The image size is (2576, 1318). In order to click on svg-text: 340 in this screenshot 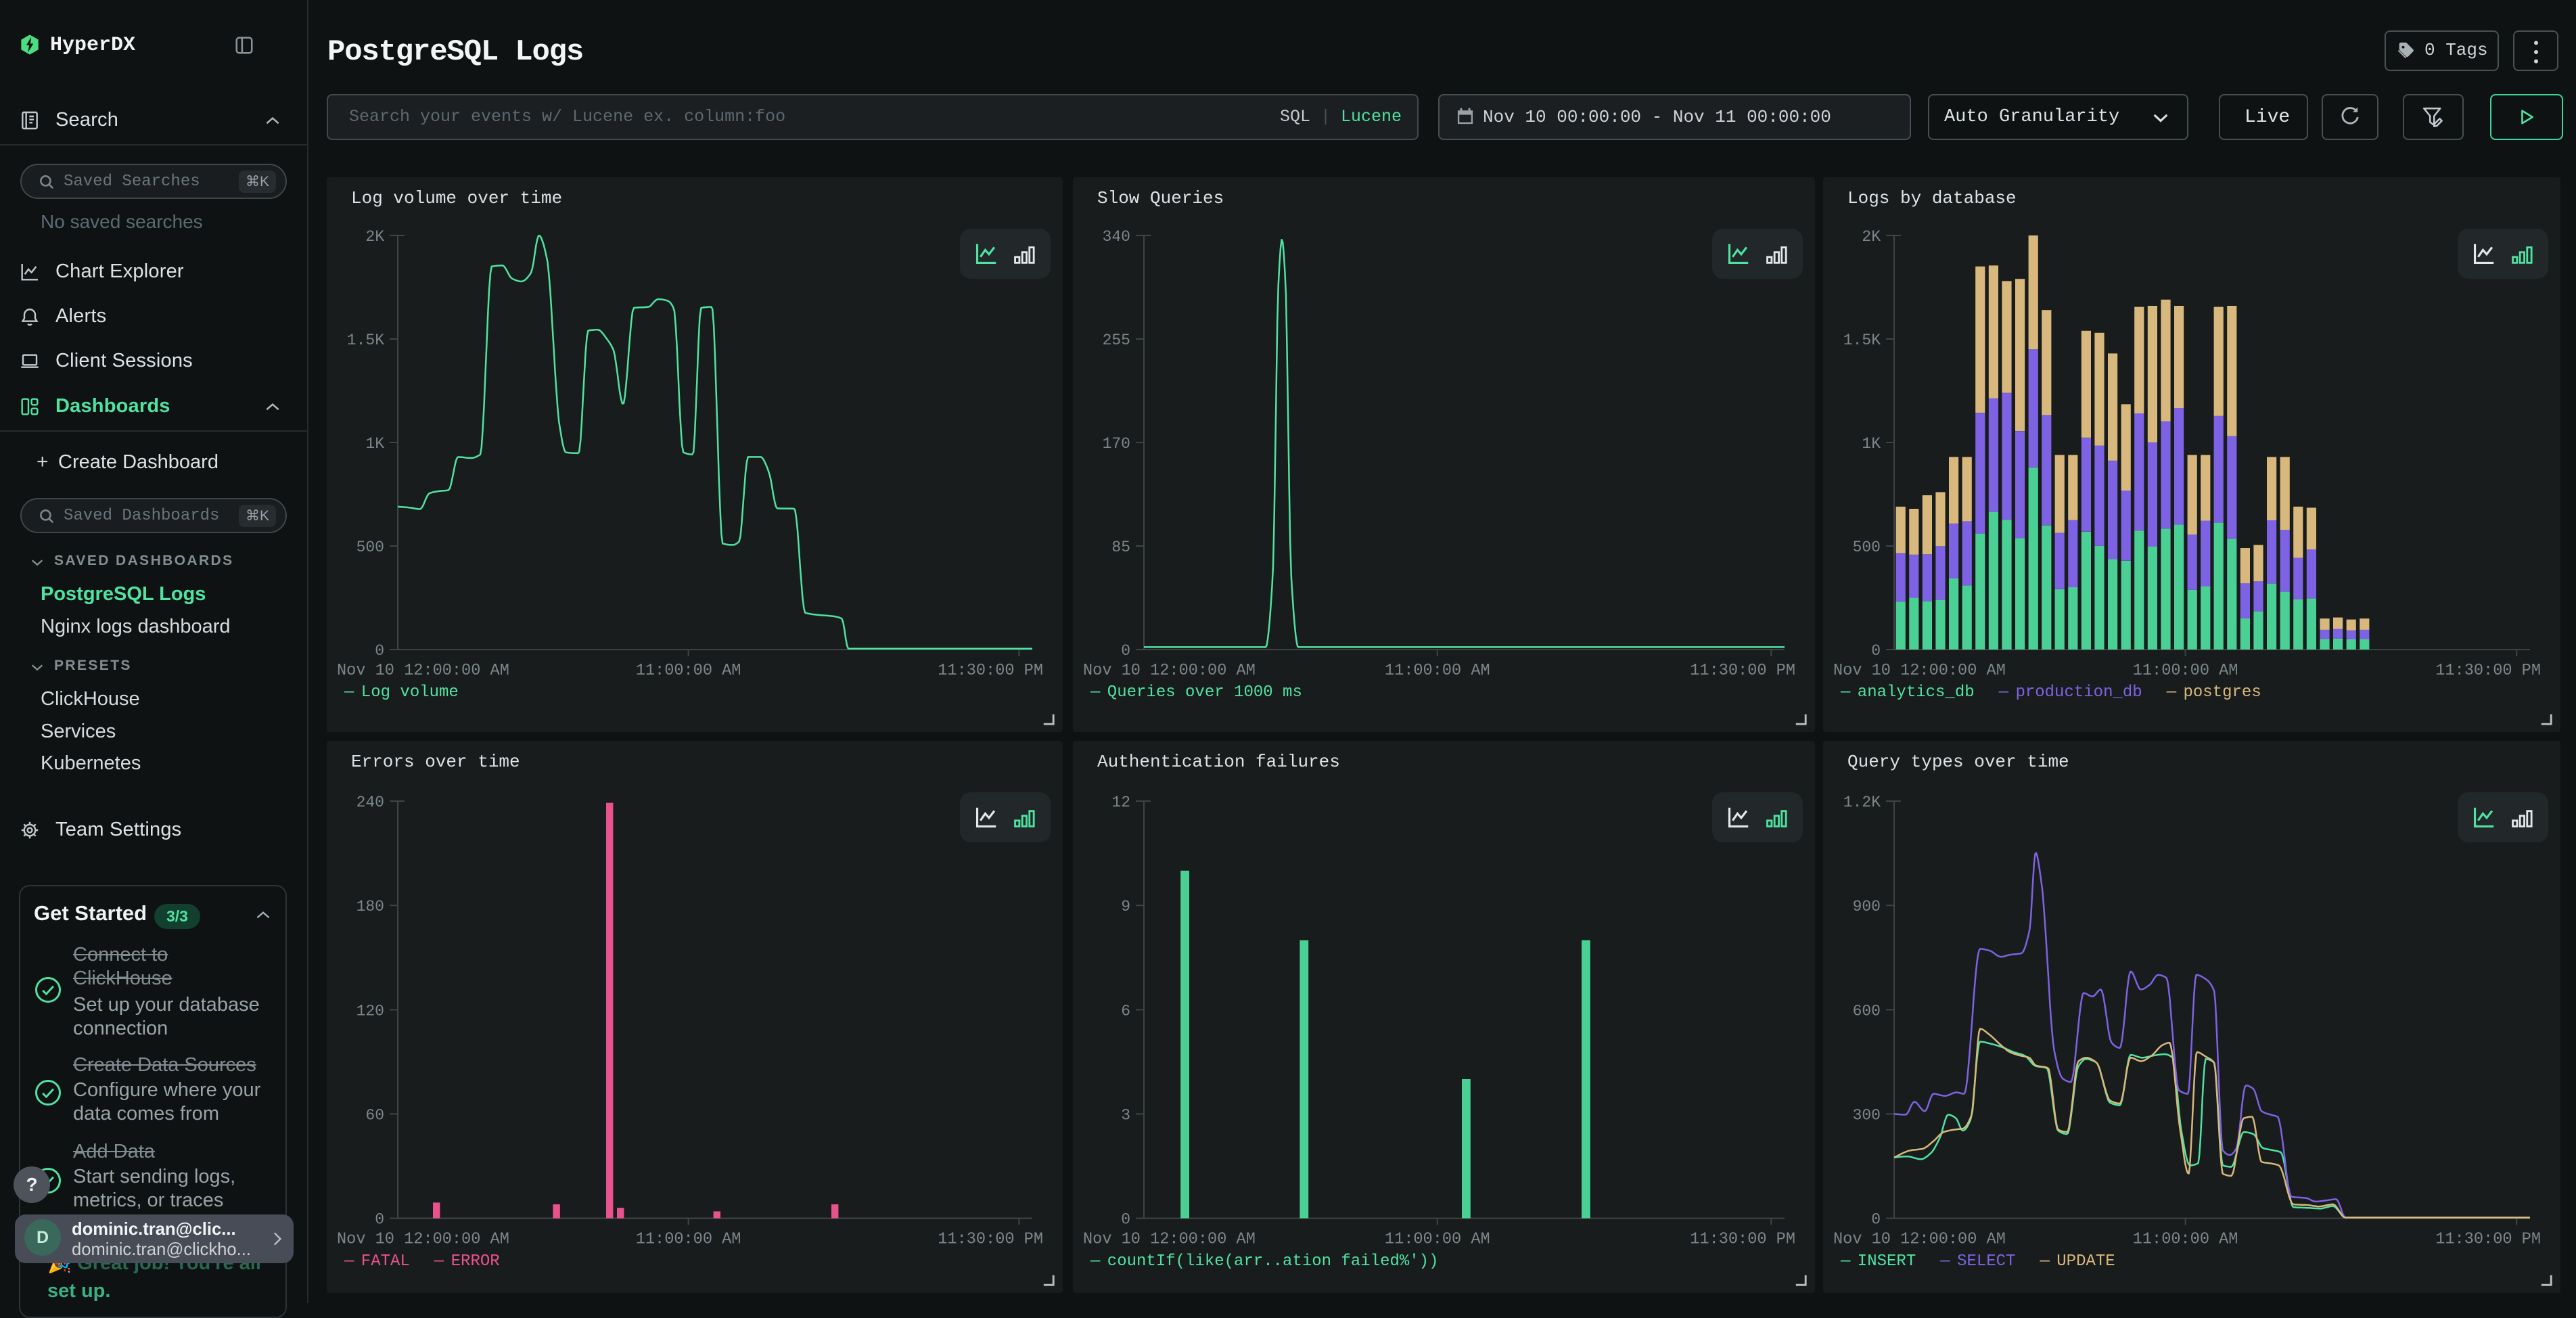, I will do `click(1116, 237)`.